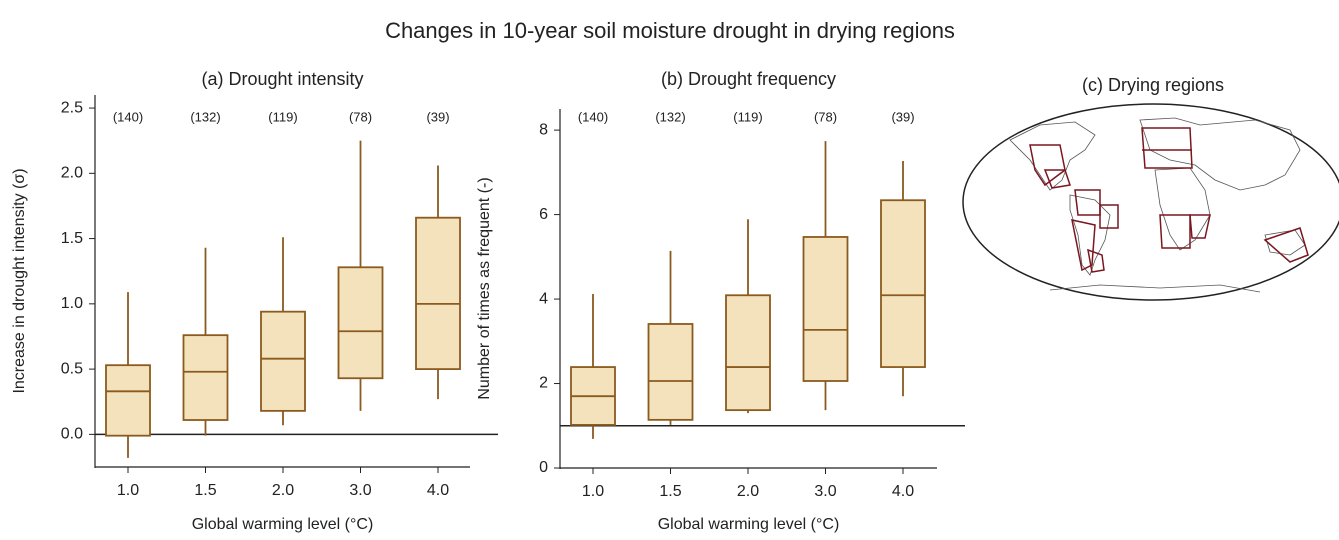 This screenshot has height=540, width=1339. I want to click on y-tick-label: 2.5, so click(72, 107).